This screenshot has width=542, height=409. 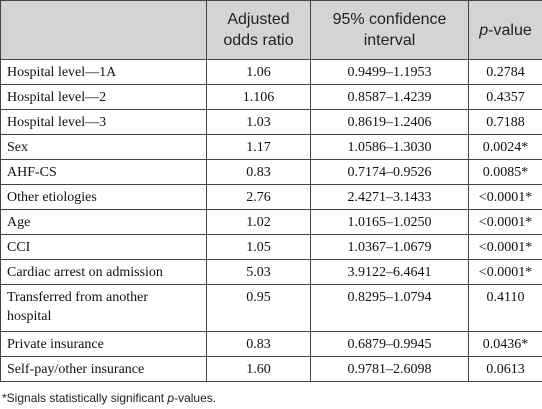 I want to click on odds-ratio-cell: 1.03, so click(x=258, y=122).